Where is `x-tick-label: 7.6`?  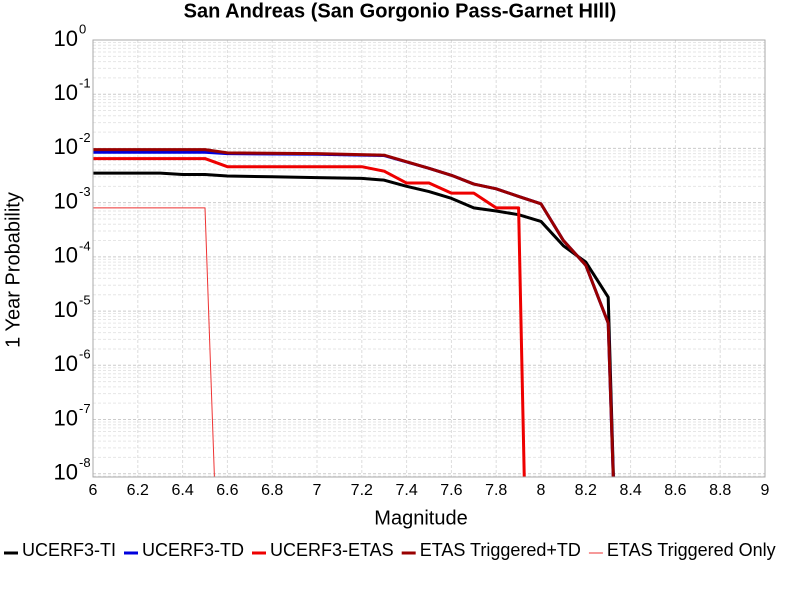
x-tick-label: 7.6 is located at coordinates (451, 490).